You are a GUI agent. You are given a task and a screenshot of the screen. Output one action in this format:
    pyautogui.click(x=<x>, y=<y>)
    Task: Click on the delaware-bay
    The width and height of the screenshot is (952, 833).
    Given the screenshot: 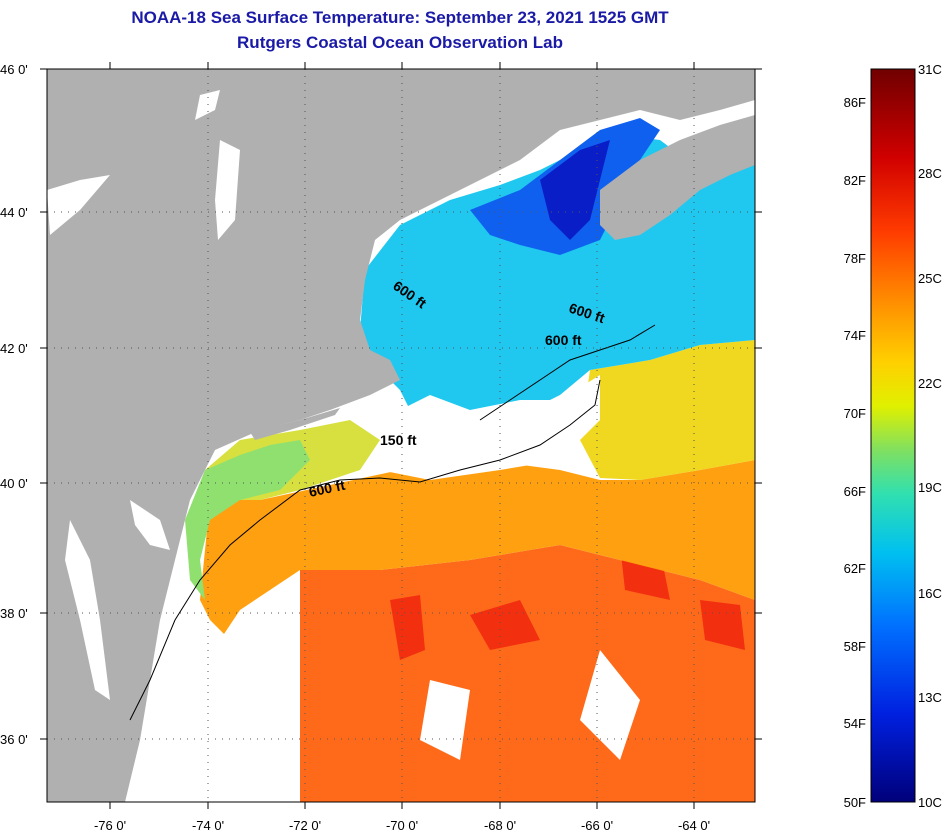 What is the action you would take?
    pyautogui.click(x=150, y=525)
    